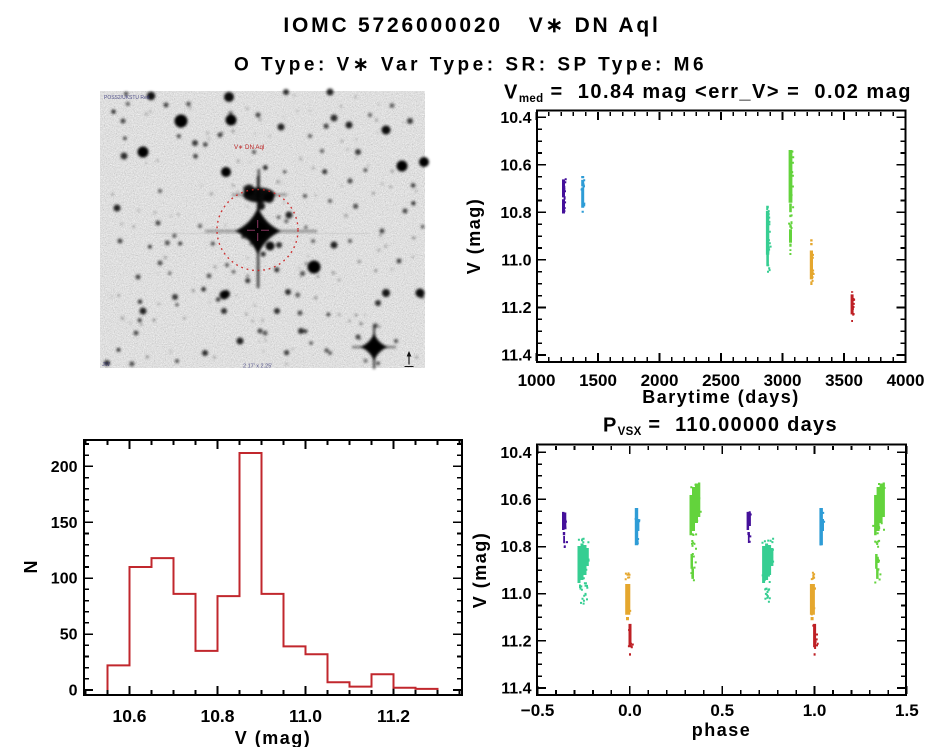 Image resolution: width=944 pixels, height=747 pixels. What do you see at coordinates (106, 365) in the screenshot?
I see `svg-text: JW` at bounding box center [106, 365].